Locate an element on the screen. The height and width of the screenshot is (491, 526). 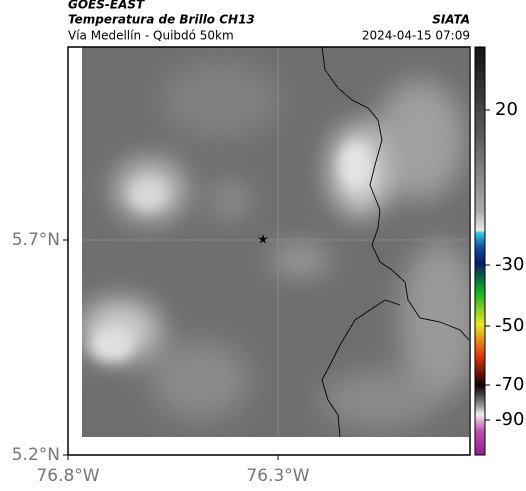
colorbar-tick-label: 20 is located at coordinates (506, 109).